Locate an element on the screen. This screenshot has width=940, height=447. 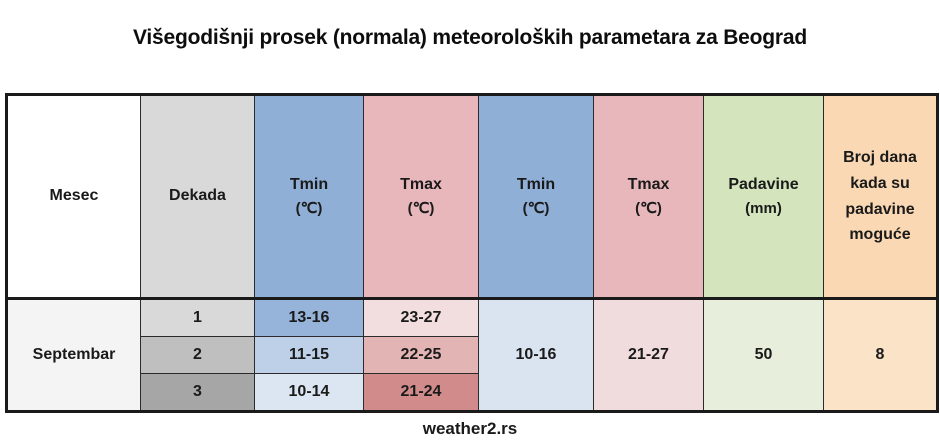
cell-dekada: 2 is located at coordinates (197, 355).